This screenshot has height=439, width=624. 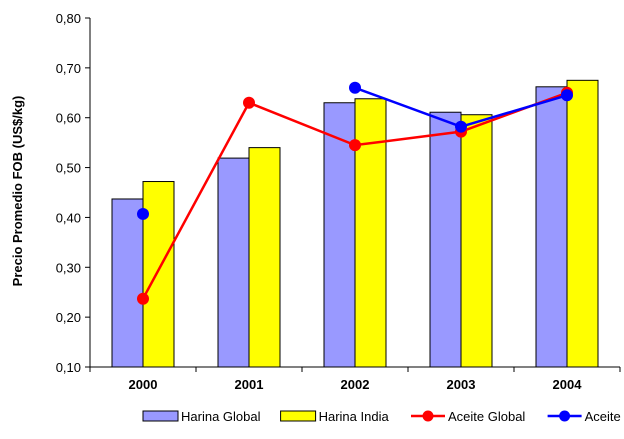 I want to click on y-tick-label: 0,70, so click(x=68, y=68).